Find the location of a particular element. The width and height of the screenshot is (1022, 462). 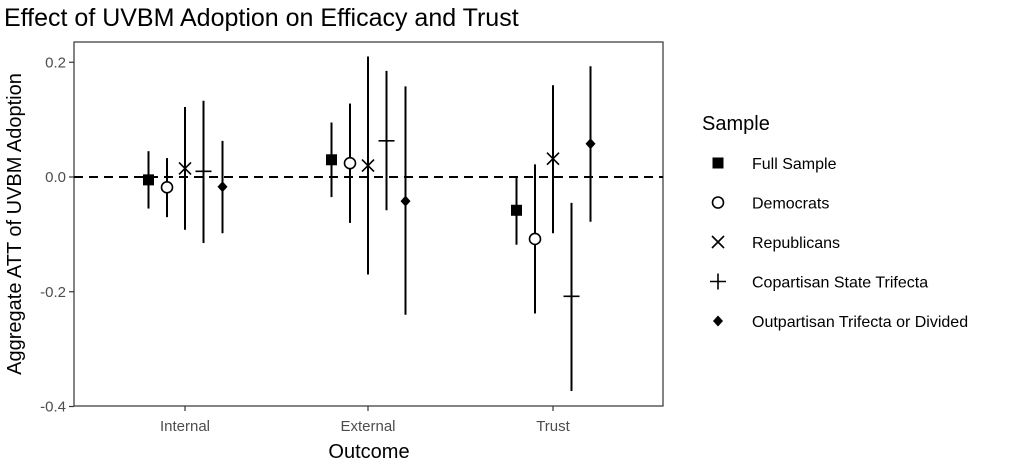

y-tick-label: -0.4 is located at coordinates (53, 407).